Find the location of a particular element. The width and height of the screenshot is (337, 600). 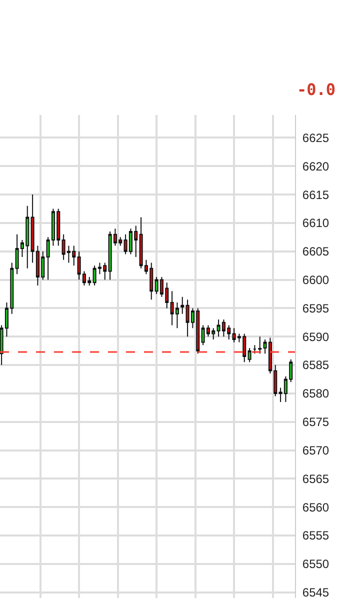

y-tick-label: 6565 is located at coordinates (316, 479).